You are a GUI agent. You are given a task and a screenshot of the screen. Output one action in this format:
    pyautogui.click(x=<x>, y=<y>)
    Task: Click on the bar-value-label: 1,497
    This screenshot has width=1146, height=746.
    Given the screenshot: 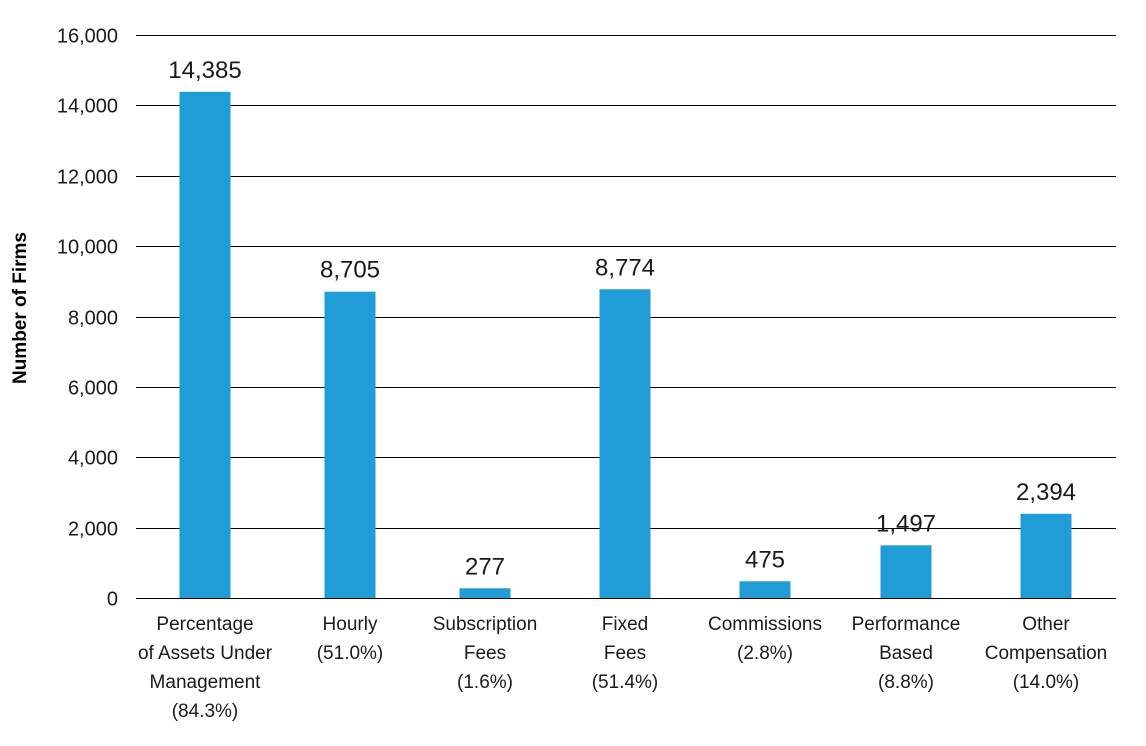 What is the action you would take?
    pyautogui.click(x=906, y=523)
    